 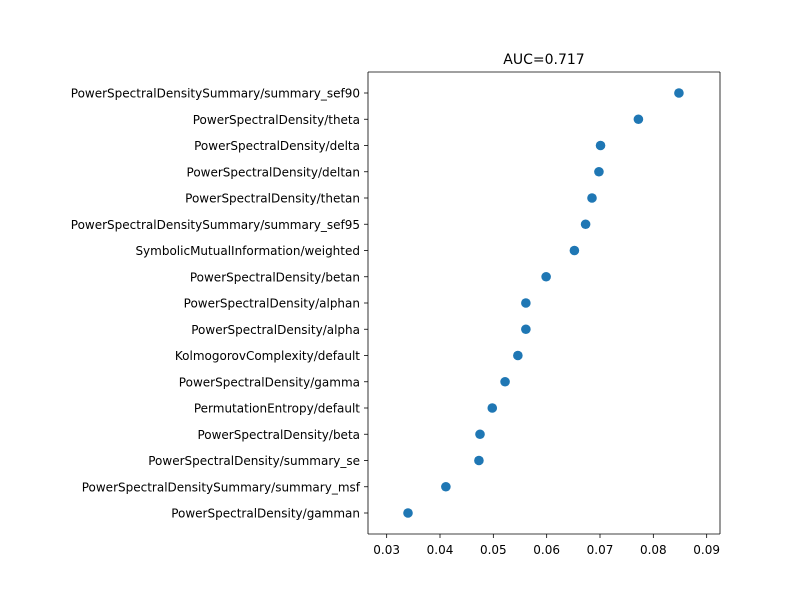 I want to click on x-tick-label: 0.03, so click(x=386, y=550).